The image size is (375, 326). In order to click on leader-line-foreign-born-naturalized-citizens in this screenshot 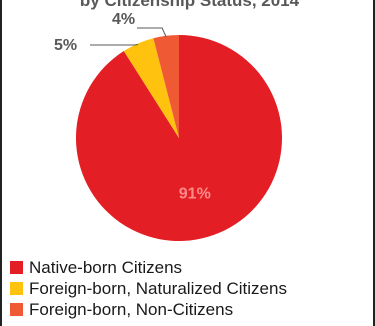, I will do `click(114, 45)`.